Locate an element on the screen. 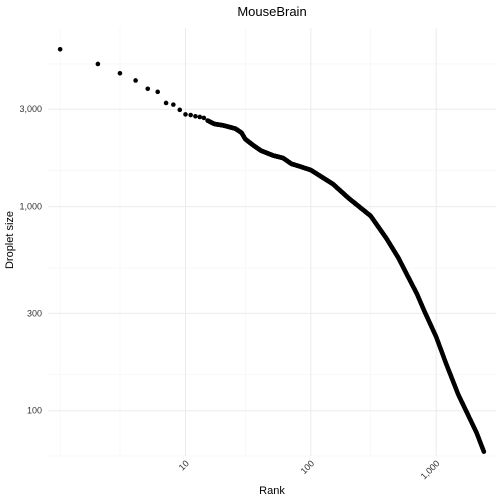 The height and width of the screenshot is (504, 504). x-axis-title: Rank is located at coordinates (272, 491).